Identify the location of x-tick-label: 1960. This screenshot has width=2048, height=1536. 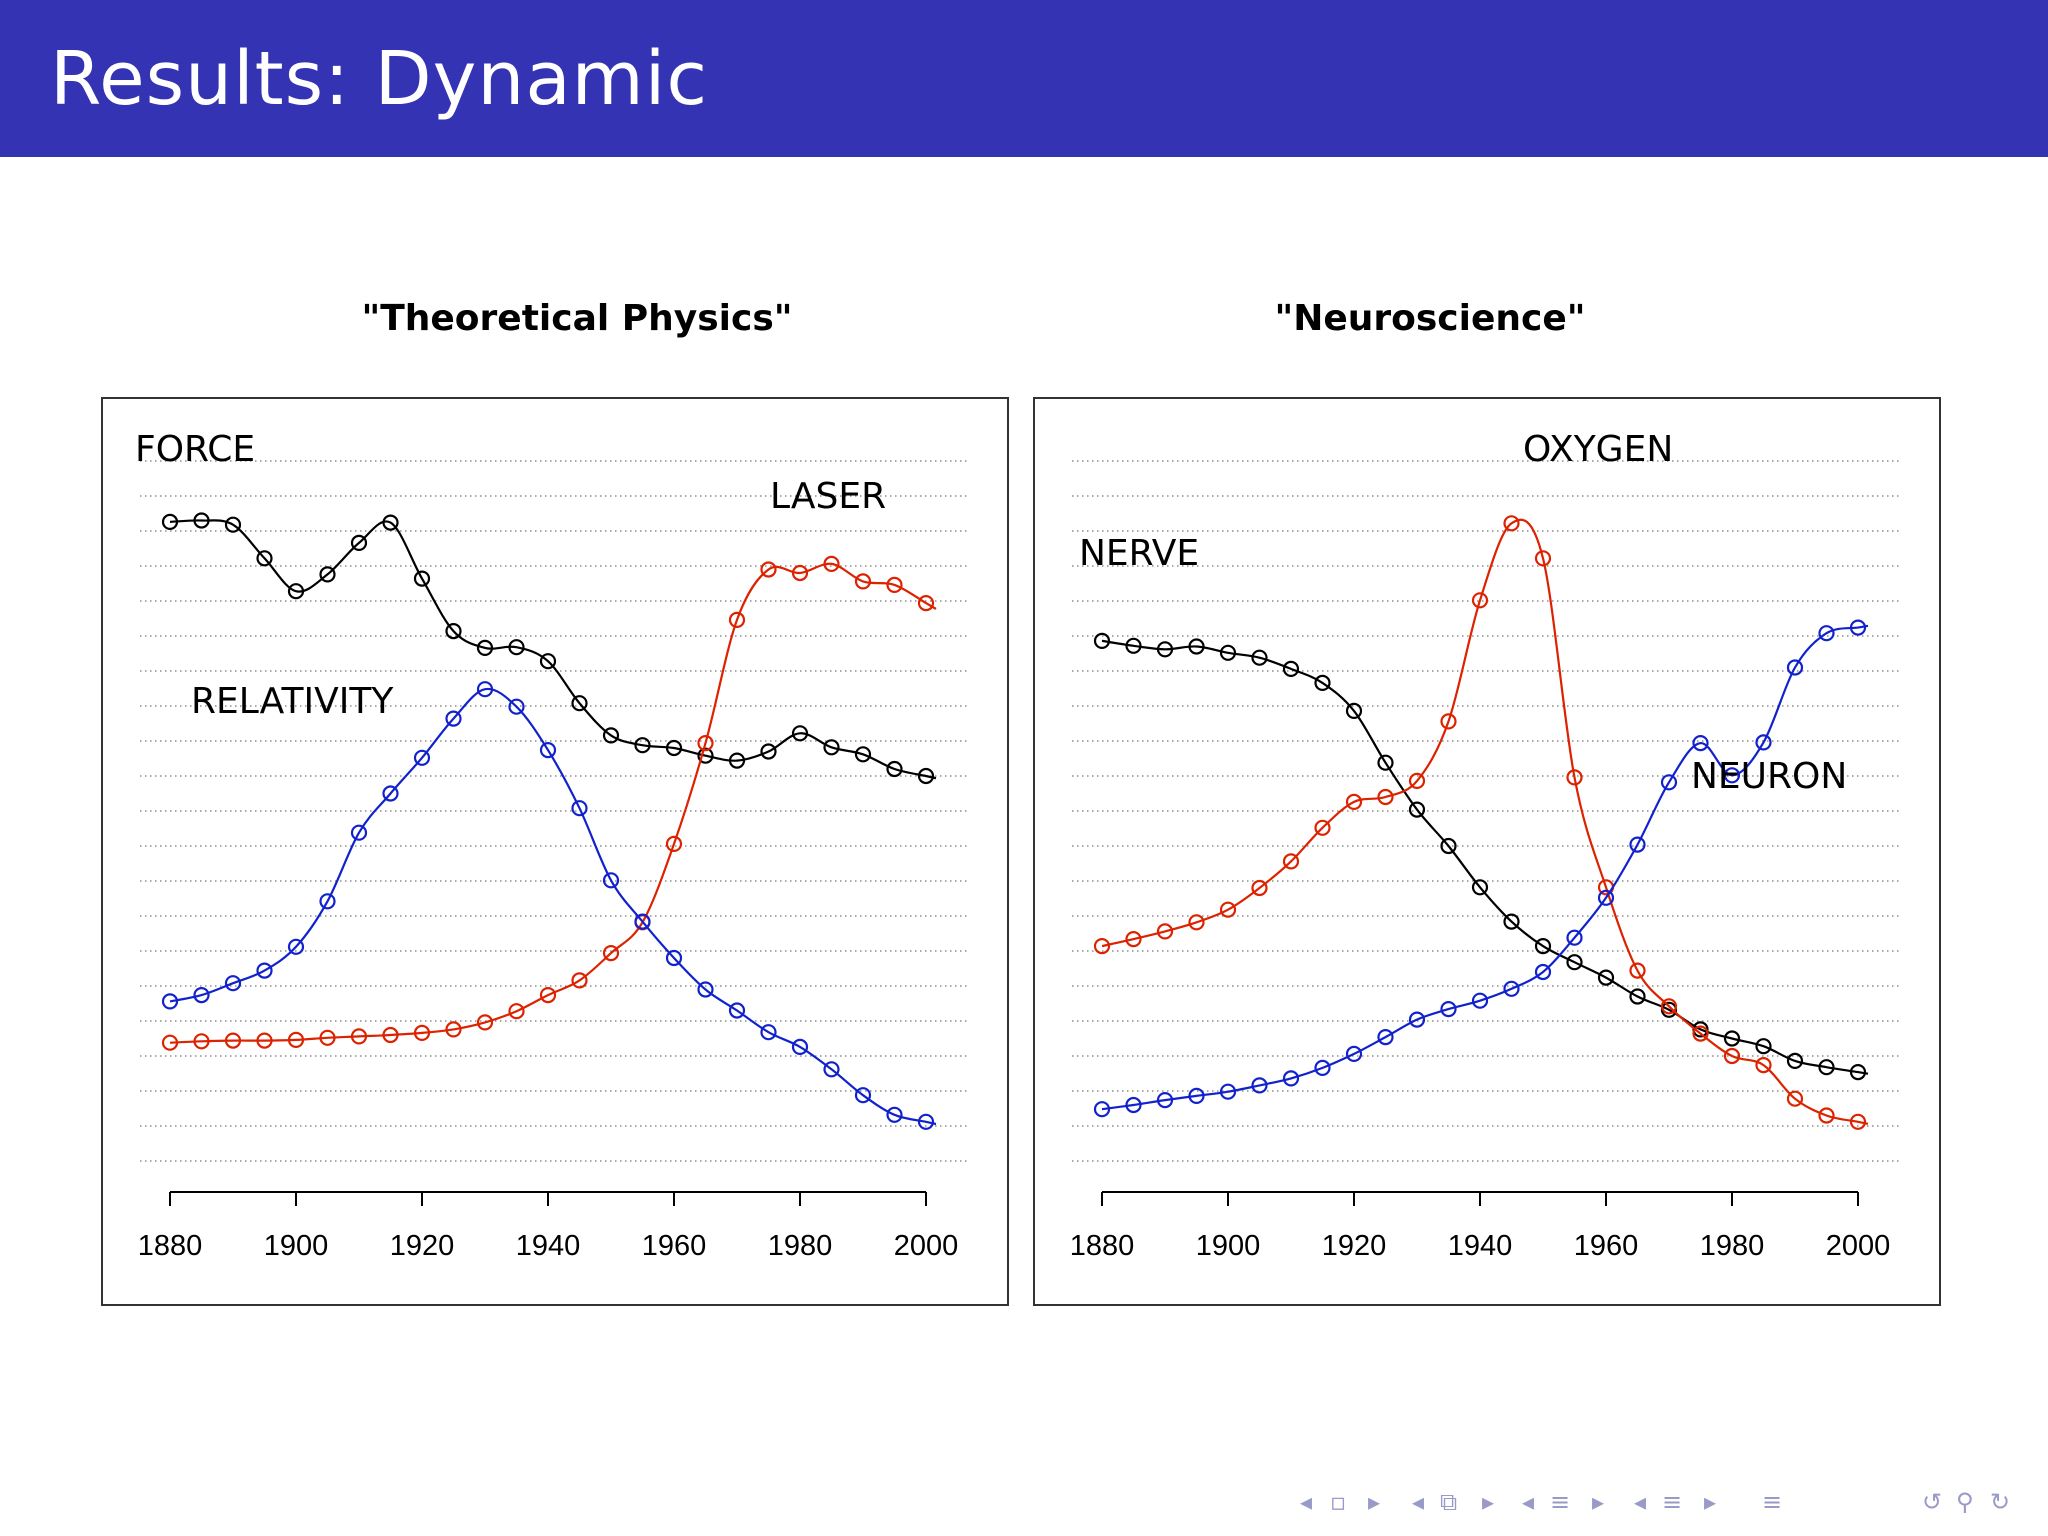
(1606, 1246).